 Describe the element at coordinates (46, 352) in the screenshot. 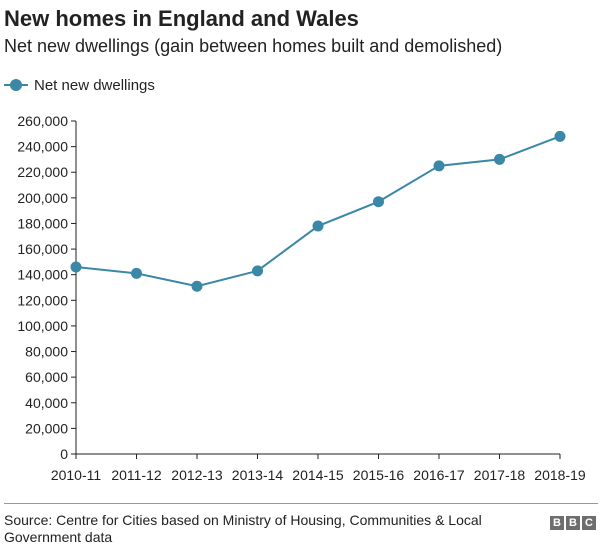

I see `y-tick-label: 80,000` at that location.